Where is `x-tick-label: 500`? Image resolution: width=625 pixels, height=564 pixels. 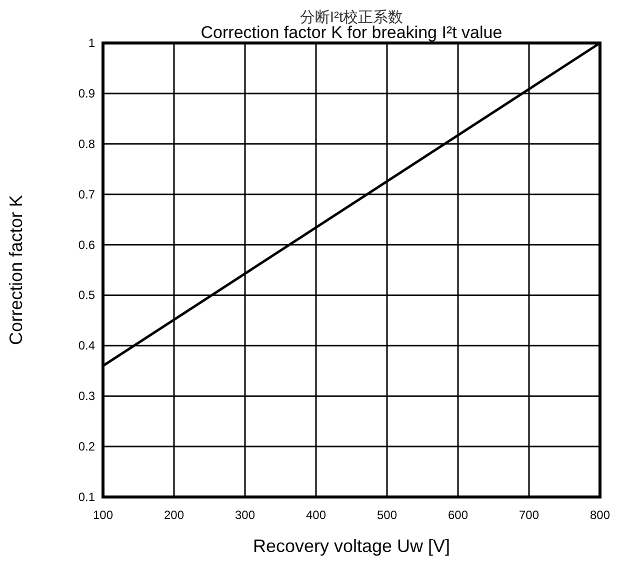 x-tick-label: 500 is located at coordinates (387, 515).